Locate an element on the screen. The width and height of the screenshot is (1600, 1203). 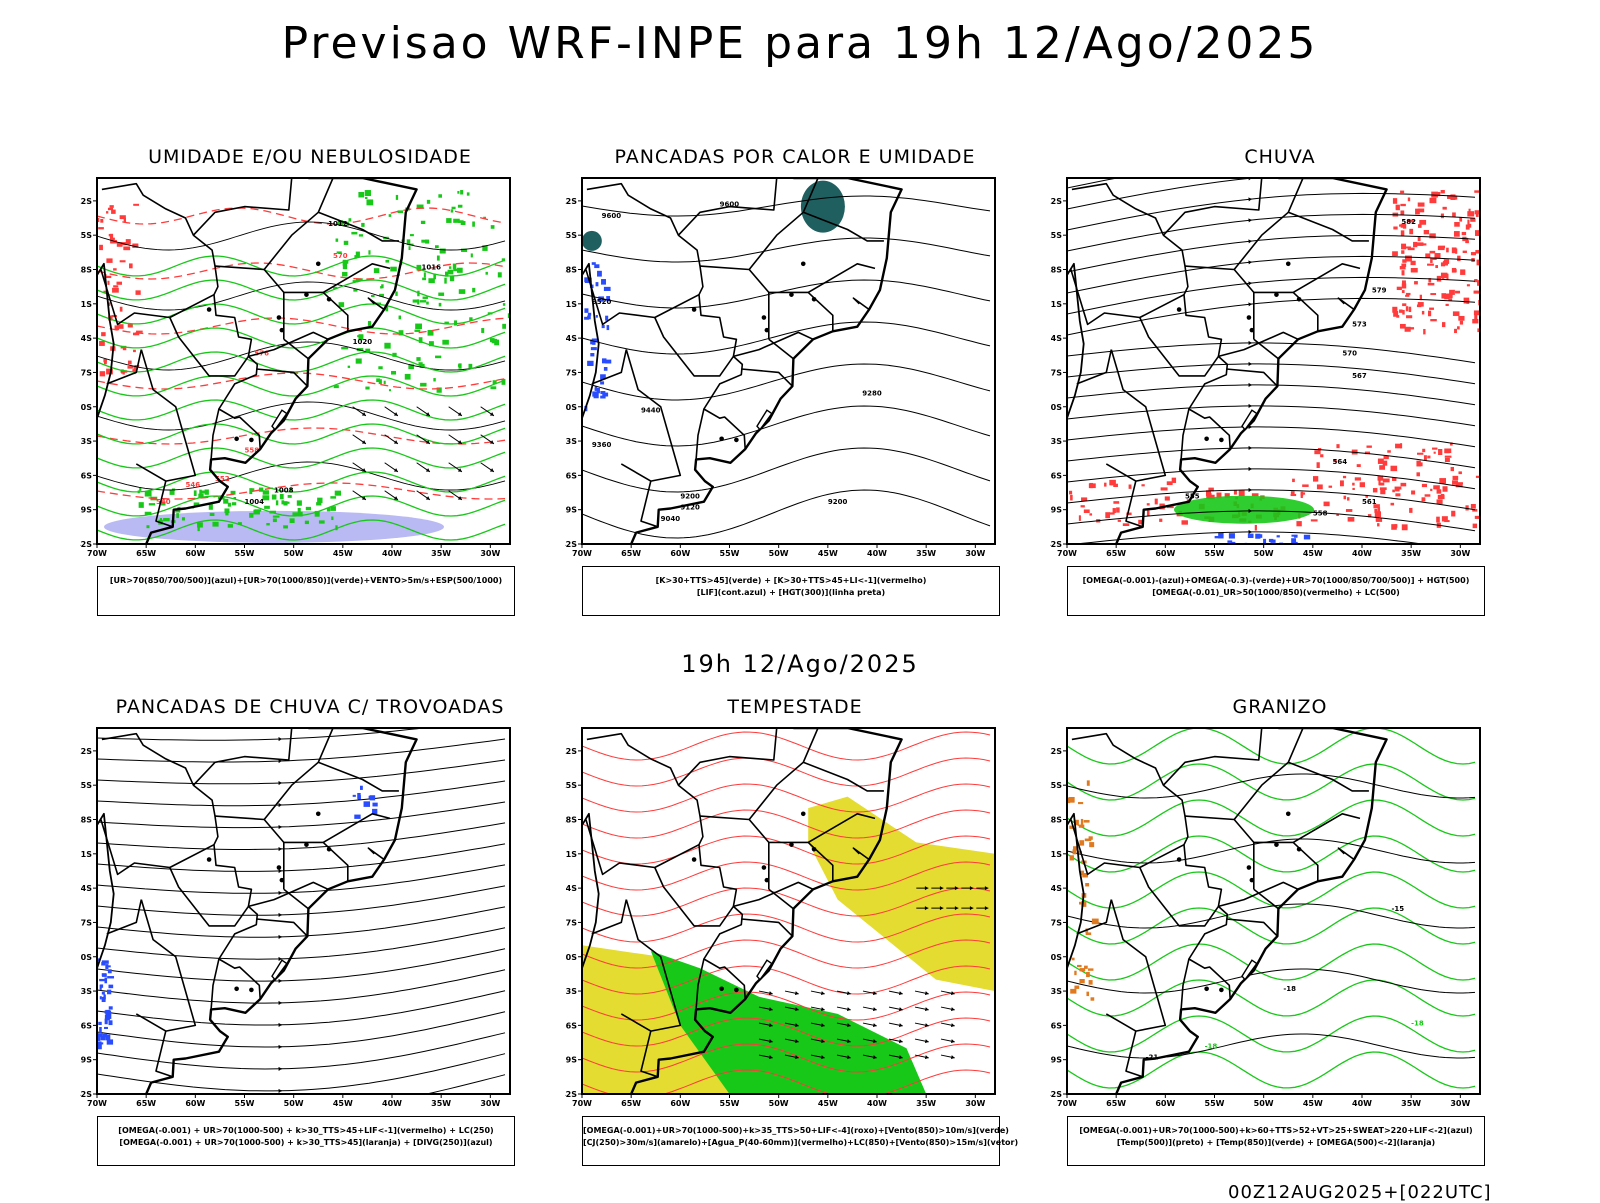
rain-omega-blue is located at coordinates (1307, 537).